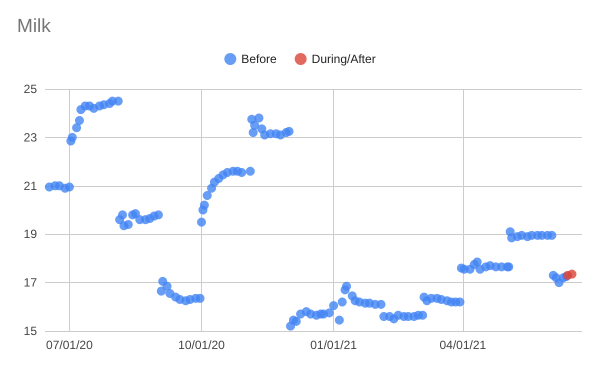  What do you see at coordinates (70, 345) in the screenshot?
I see `x-tick-label: 07/01/20` at bounding box center [70, 345].